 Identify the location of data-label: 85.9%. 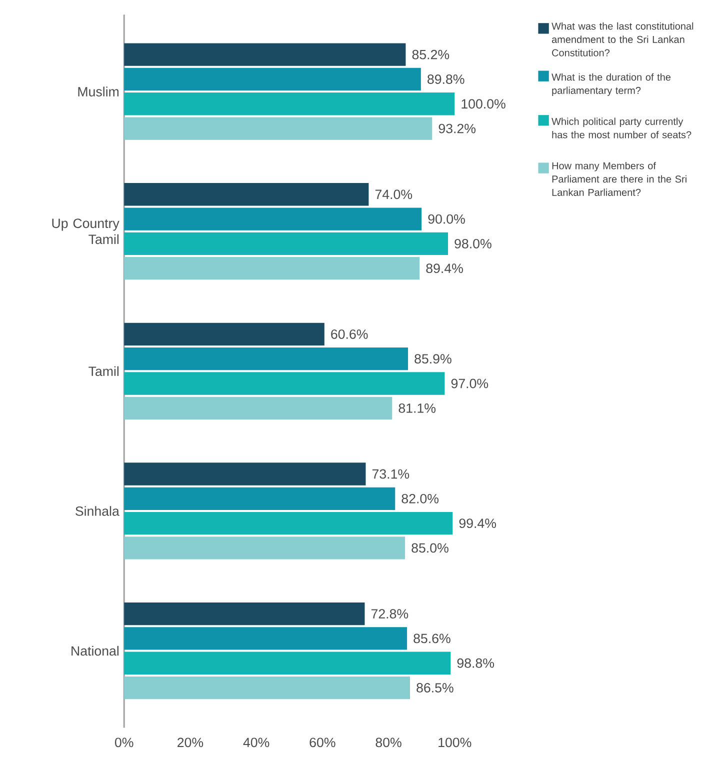
(433, 359).